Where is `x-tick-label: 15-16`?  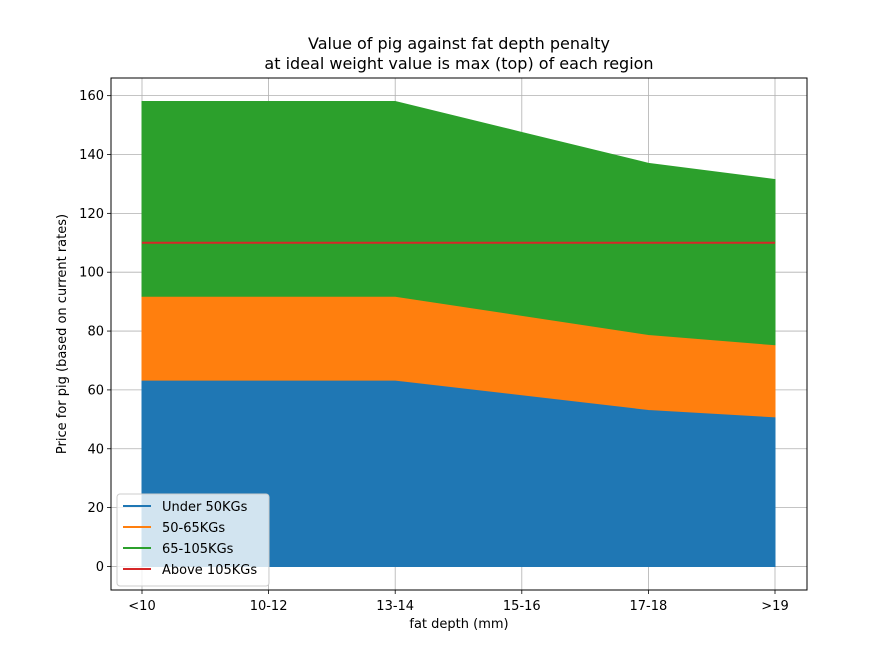 x-tick-label: 15-16 is located at coordinates (522, 606).